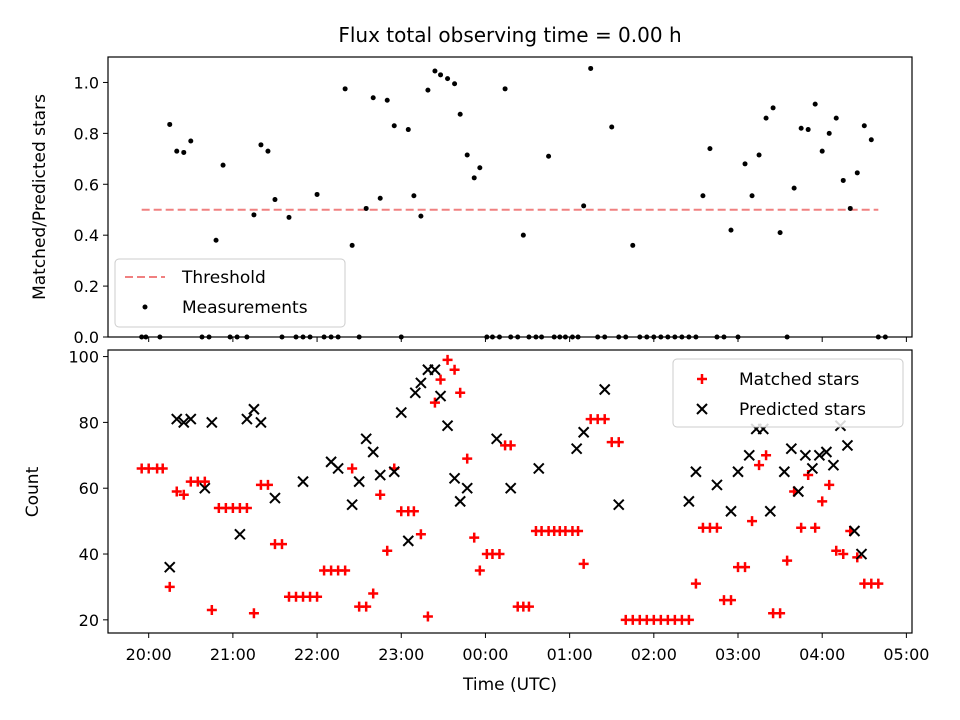  Describe the element at coordinates (822, 654) in the screenshot. I see `x-tick-label-8: 04:00` at that location.